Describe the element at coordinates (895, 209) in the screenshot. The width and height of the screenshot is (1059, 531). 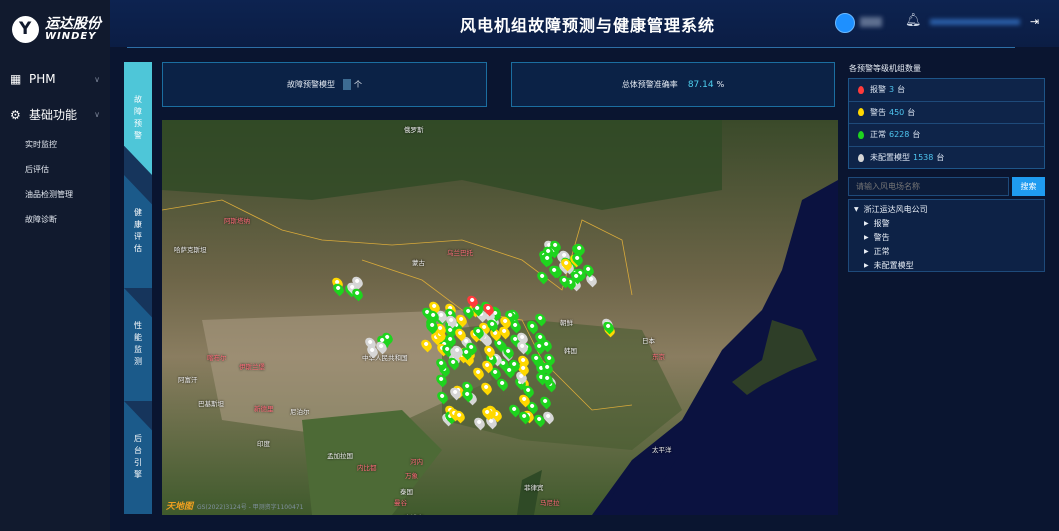
I see `tree-label: 浙江运达风电公司` at that location.